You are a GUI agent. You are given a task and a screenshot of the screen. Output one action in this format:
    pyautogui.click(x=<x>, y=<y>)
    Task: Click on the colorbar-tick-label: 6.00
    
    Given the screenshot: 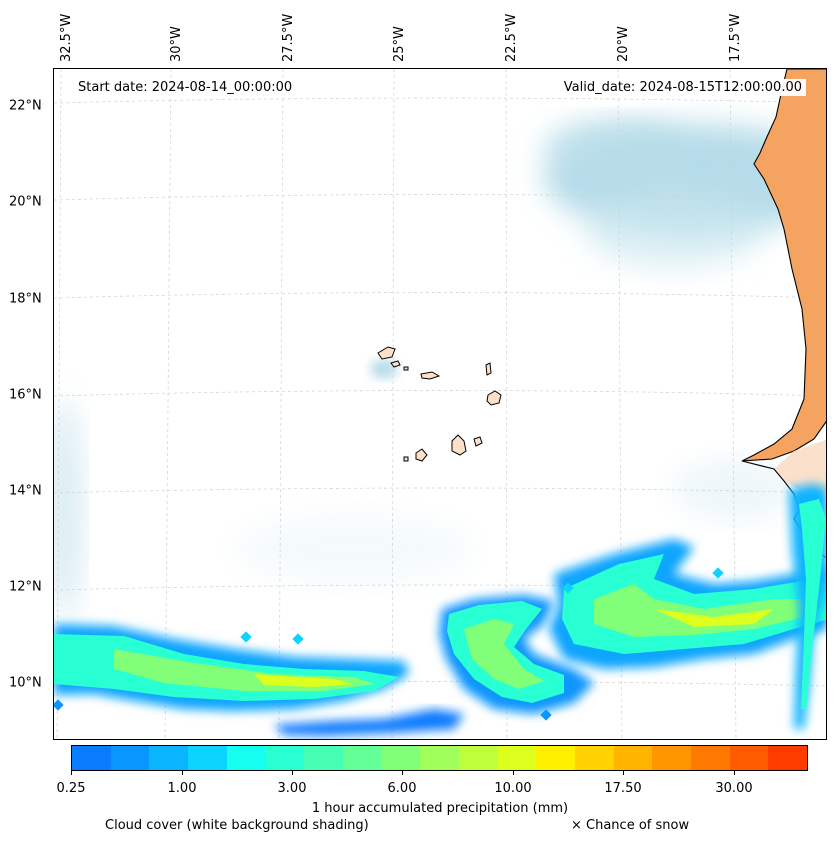 What is the action you would take?
    pyautogui.click(x=402, y=788)
    